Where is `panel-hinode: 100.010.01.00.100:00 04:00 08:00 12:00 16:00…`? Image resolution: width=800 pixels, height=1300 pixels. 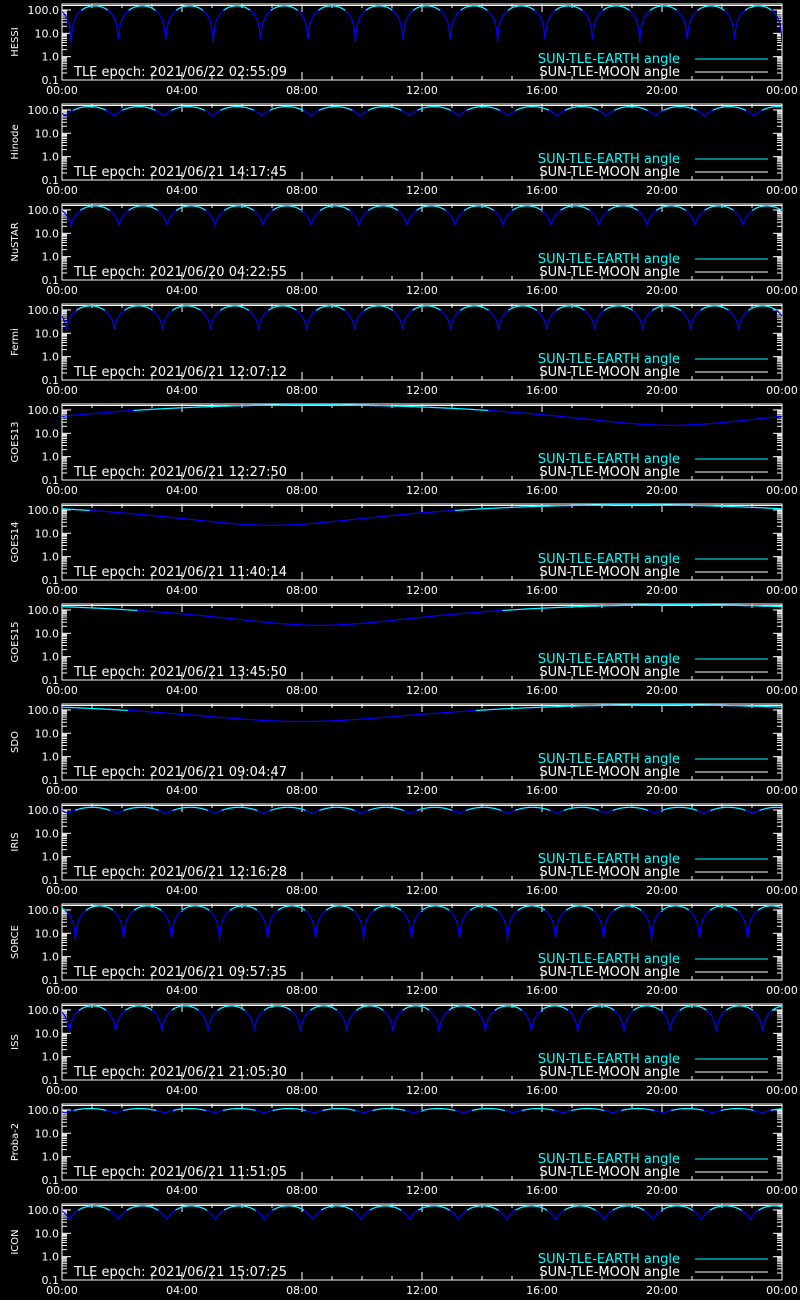
panel-hinode: 100.010.01.00.100:00 04:00 08:00 12:00 16:00… is located at coordinates (404, 150).